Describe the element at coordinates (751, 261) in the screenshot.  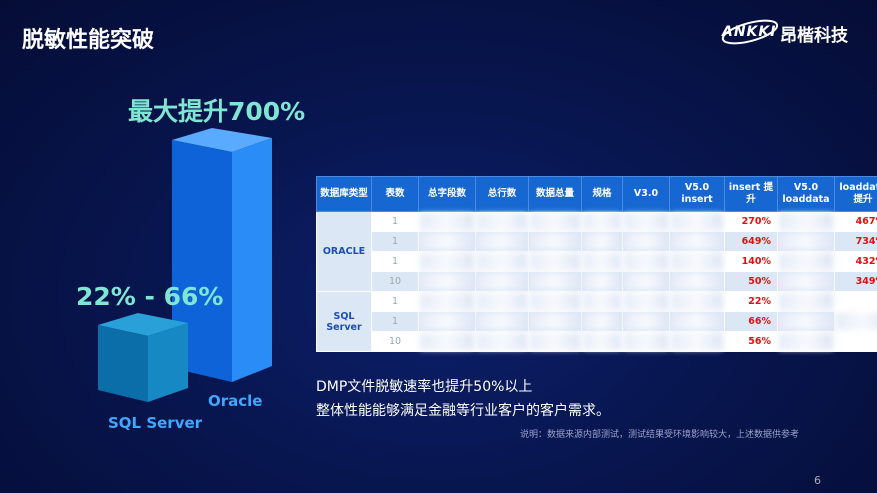
I see `insert-gain: 140%` at that location.